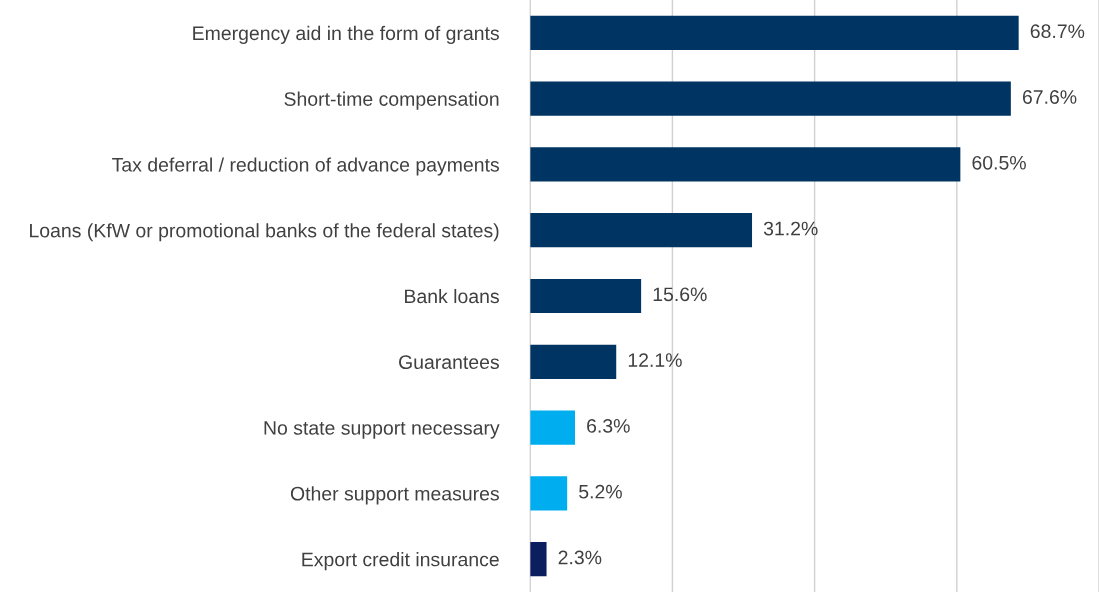 This screenshot has height=592, width=1100. What do you see at coordinates (680, 294) in the screenshot?
I see `data-label: 15.6%` at bounding box center [680, 294].